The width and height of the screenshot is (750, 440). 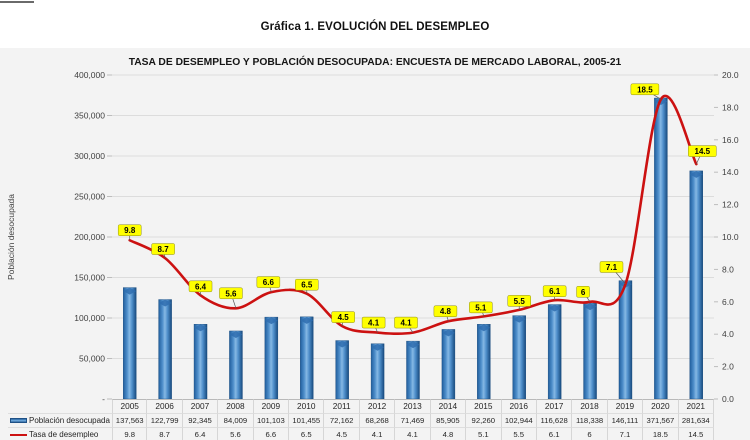 What do you see at coordinates (165, 349) in the screenshot?
I see `bar-2006` at bounding box center [165, 349].